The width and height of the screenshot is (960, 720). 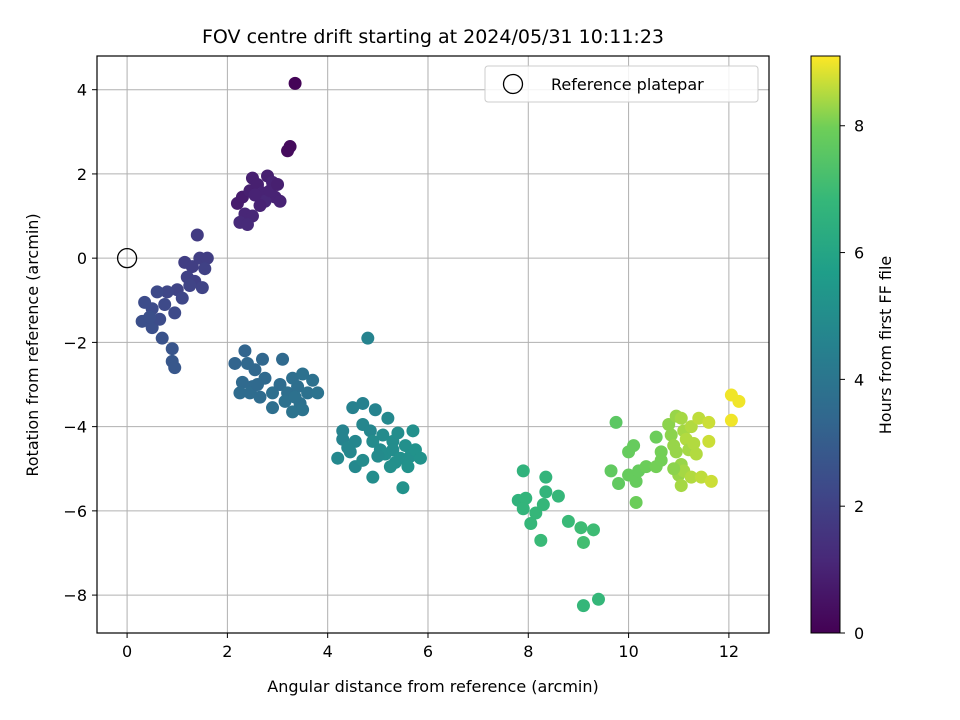 What do you see at coordinates (628, 651) in the screenshot?
I see `x-tick-label: 10` at bounding box center [628, 651].